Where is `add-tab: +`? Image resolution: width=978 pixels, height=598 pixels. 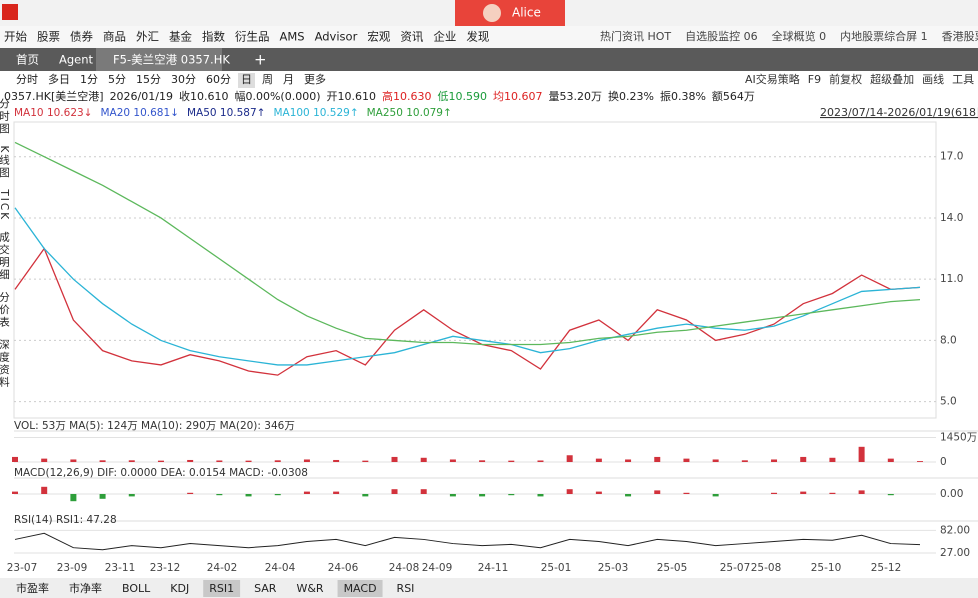 add-tab: + is located at coordinates (260, 60).